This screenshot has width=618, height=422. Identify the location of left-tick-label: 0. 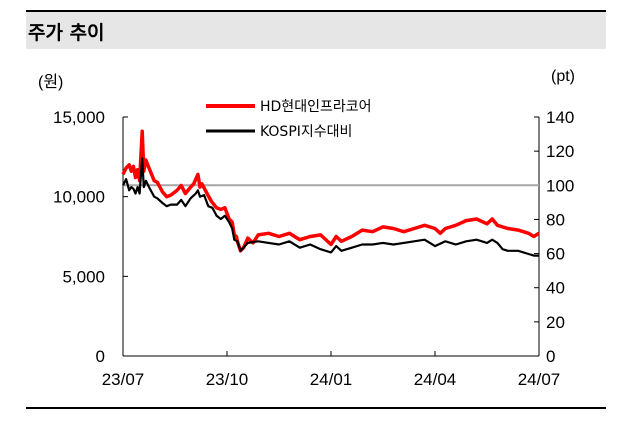
(100, 356).